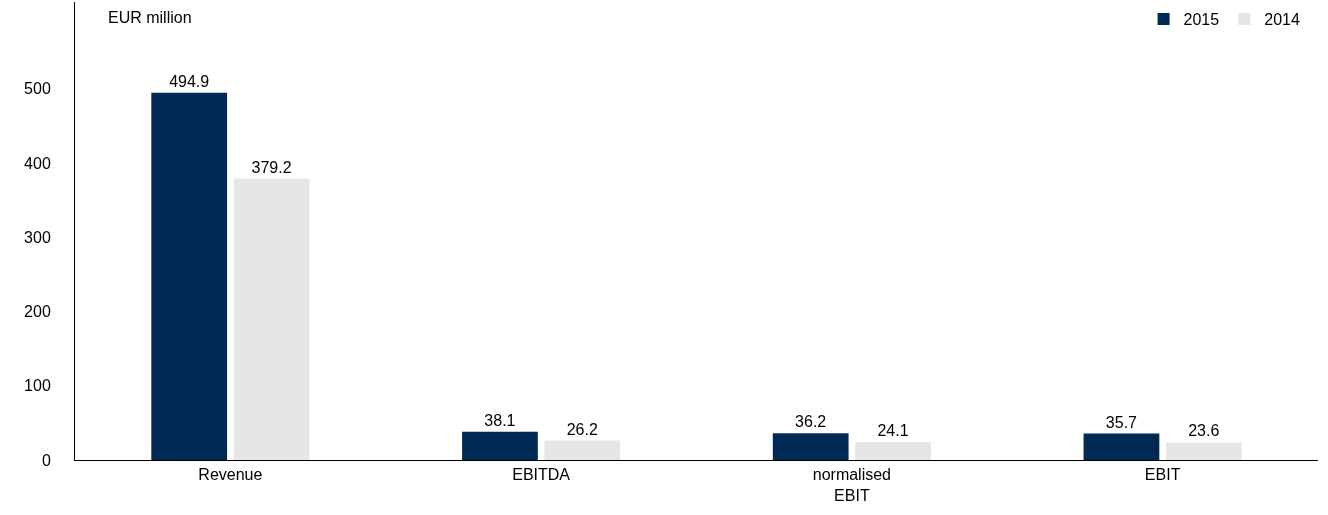 This screenshot has height=515, width=1328. I want to click on legend-label: 2014, so click(1282, 20).